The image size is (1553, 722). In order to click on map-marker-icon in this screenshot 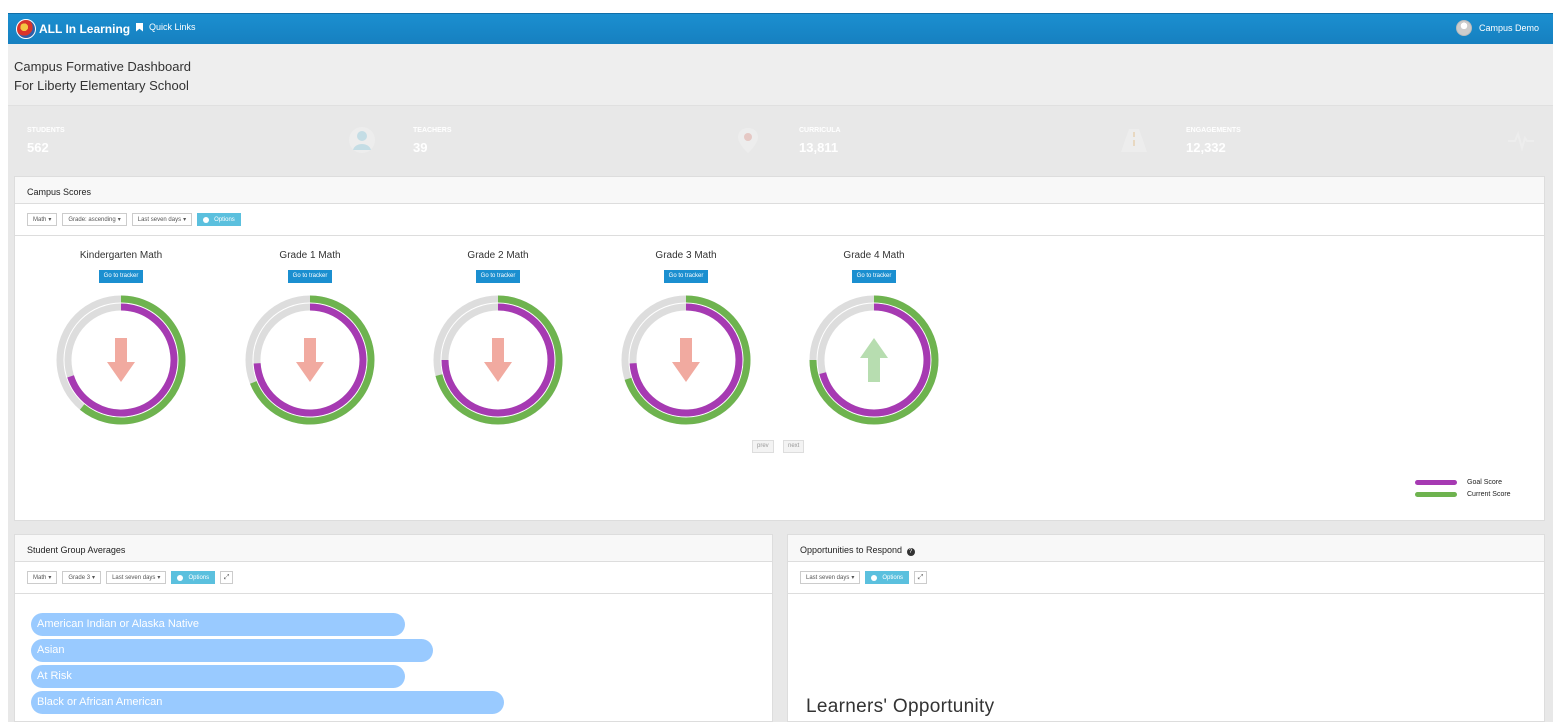, I will do `click(748, 140)`.